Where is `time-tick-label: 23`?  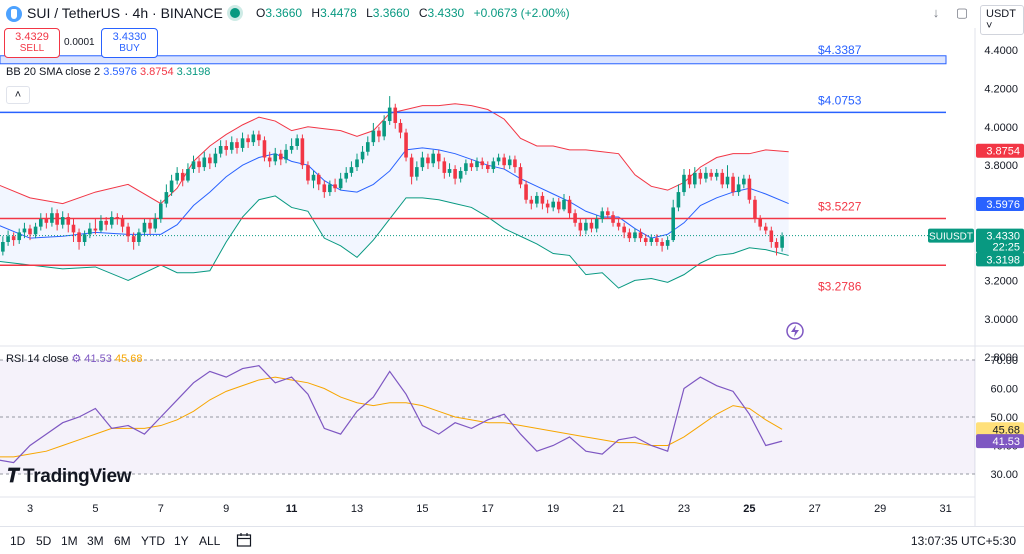
time-tick-label: 23 is located at coordinates (684, 509).